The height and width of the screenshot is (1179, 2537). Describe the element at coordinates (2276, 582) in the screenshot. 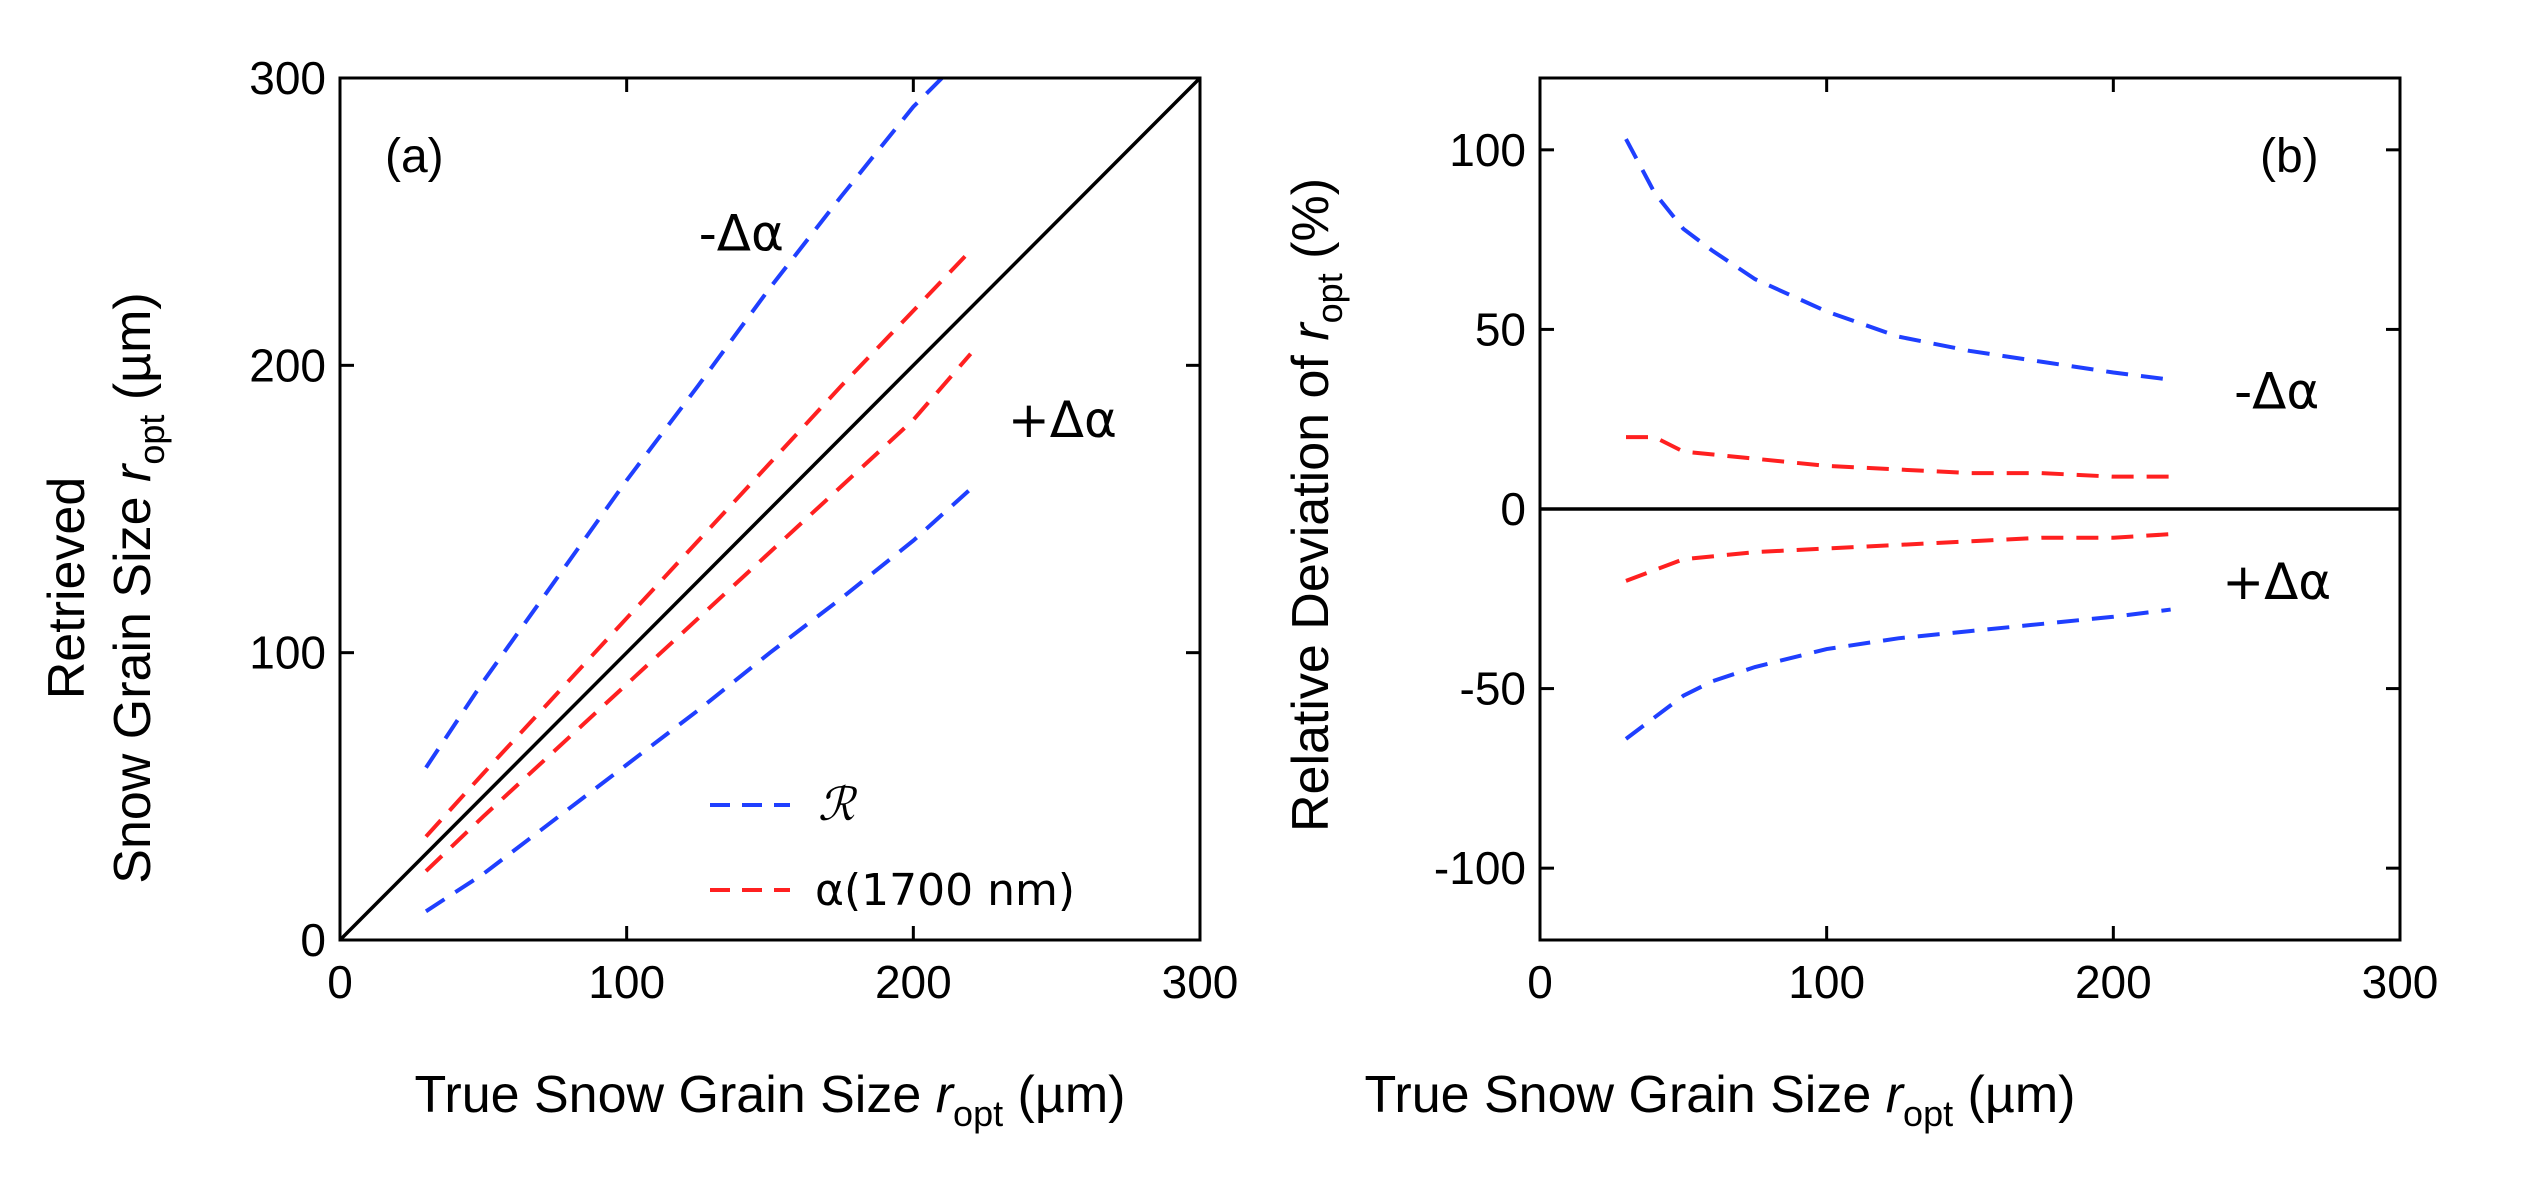

I see `panel-b-annotation-plus-delta-alpha: +Δα` at that location.